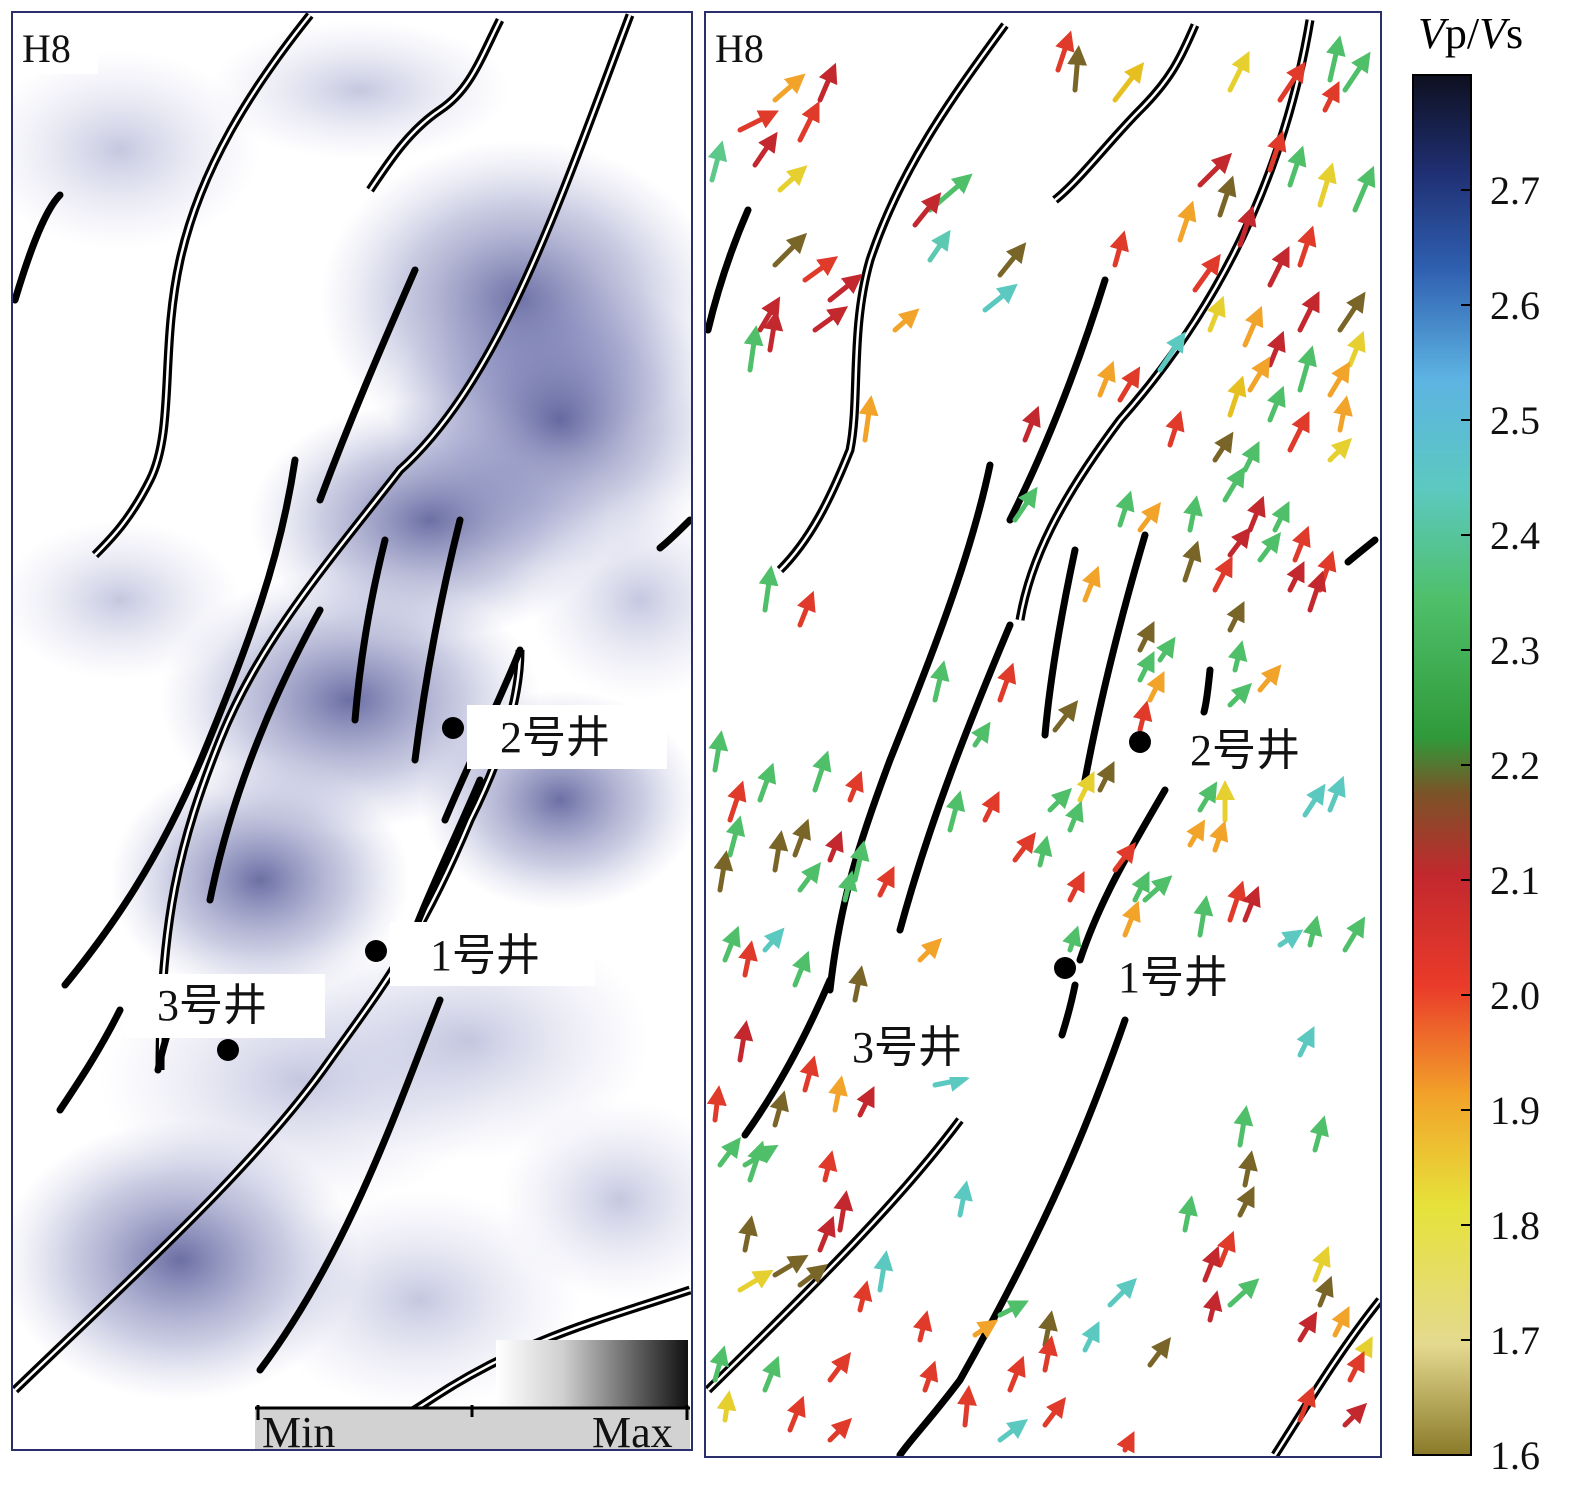  I want to click on well-1-right: 1号井, so click(1141, 977).